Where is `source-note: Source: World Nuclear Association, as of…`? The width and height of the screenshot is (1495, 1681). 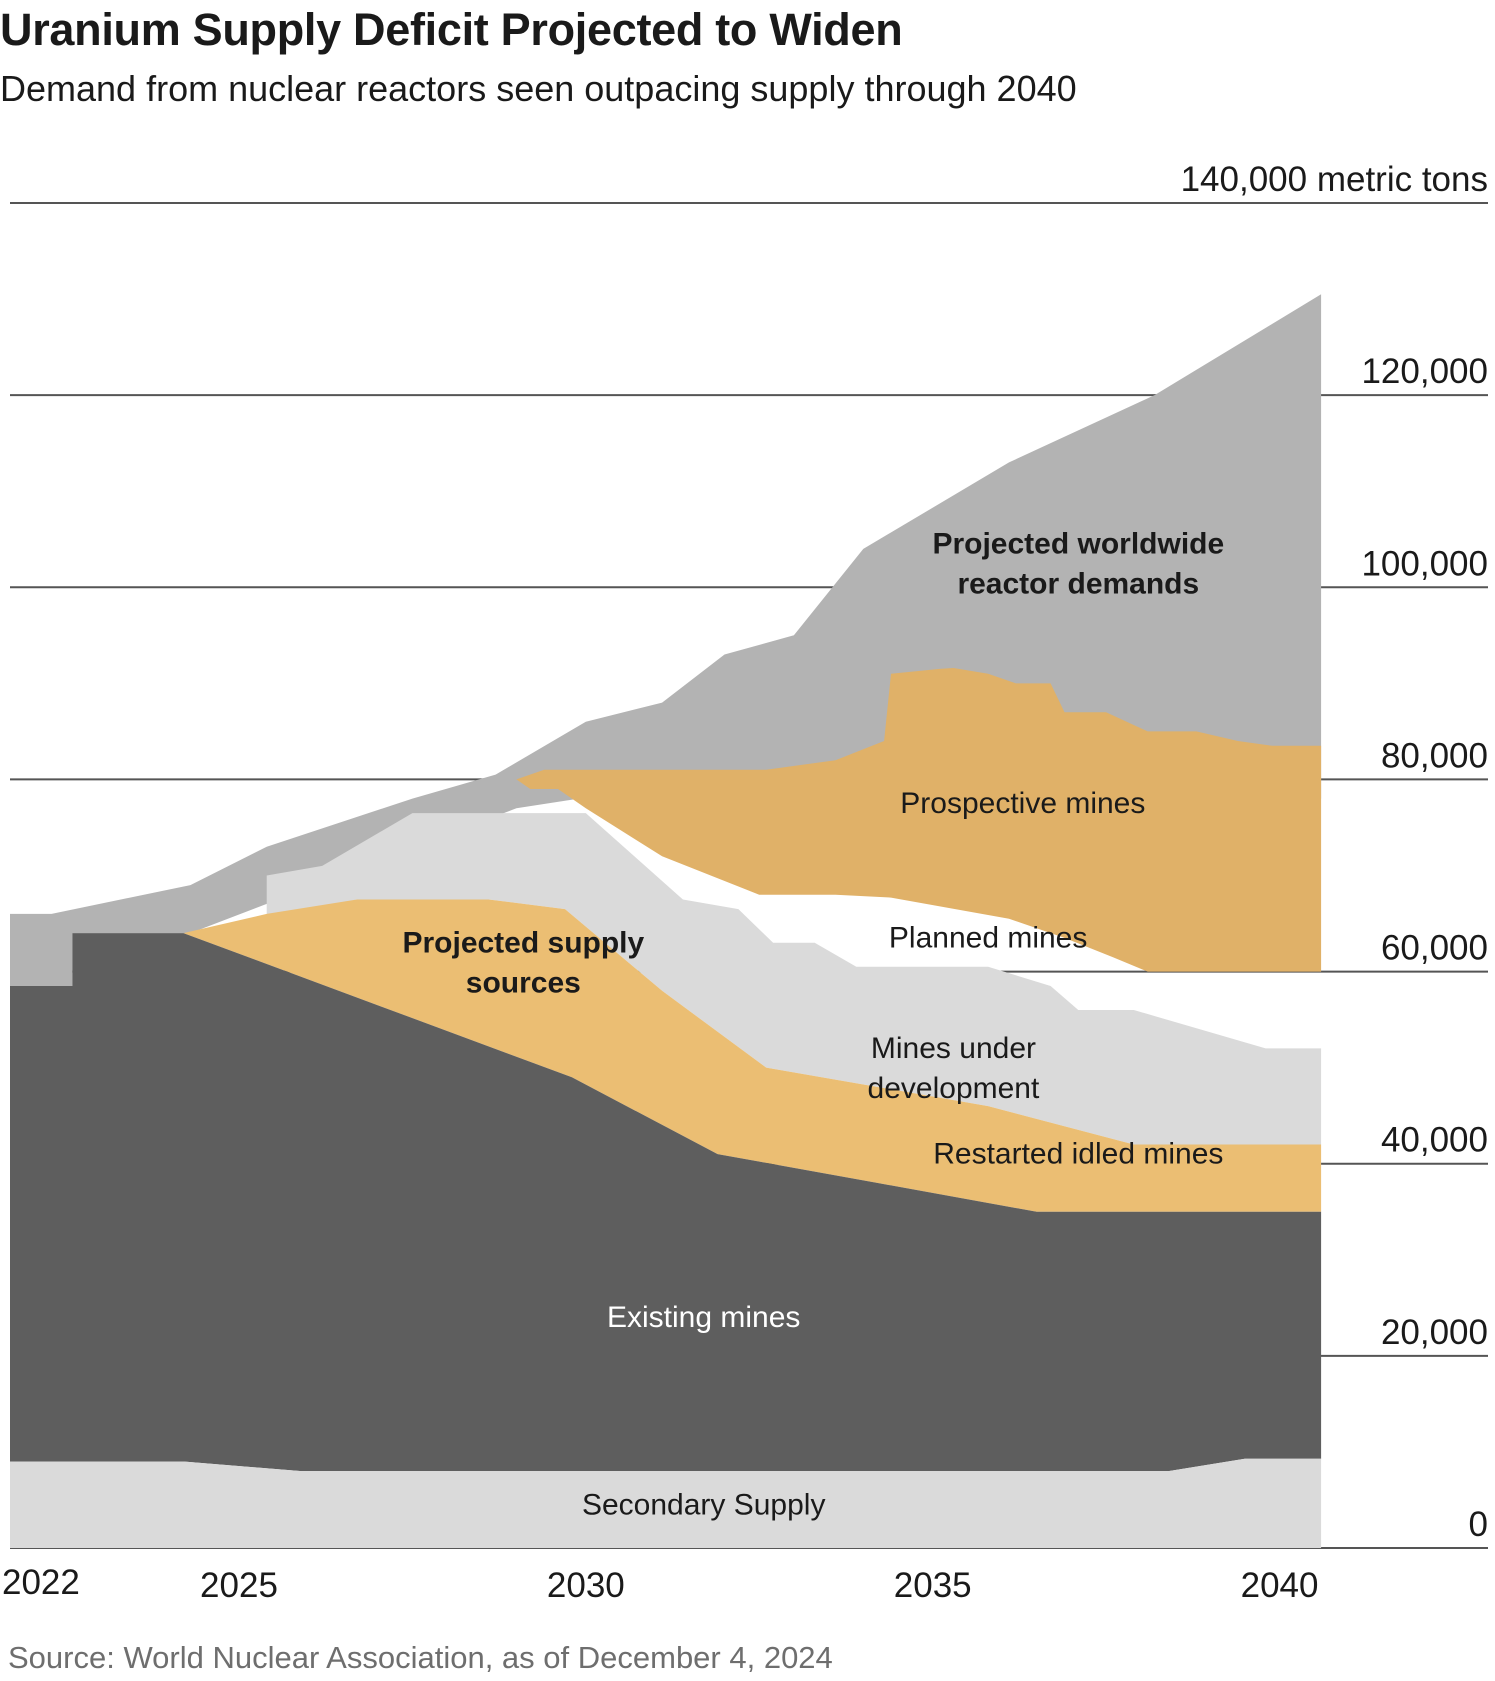 source-note: Source: World Nuclear Association, as of… is located at coordinates (420, 1657).